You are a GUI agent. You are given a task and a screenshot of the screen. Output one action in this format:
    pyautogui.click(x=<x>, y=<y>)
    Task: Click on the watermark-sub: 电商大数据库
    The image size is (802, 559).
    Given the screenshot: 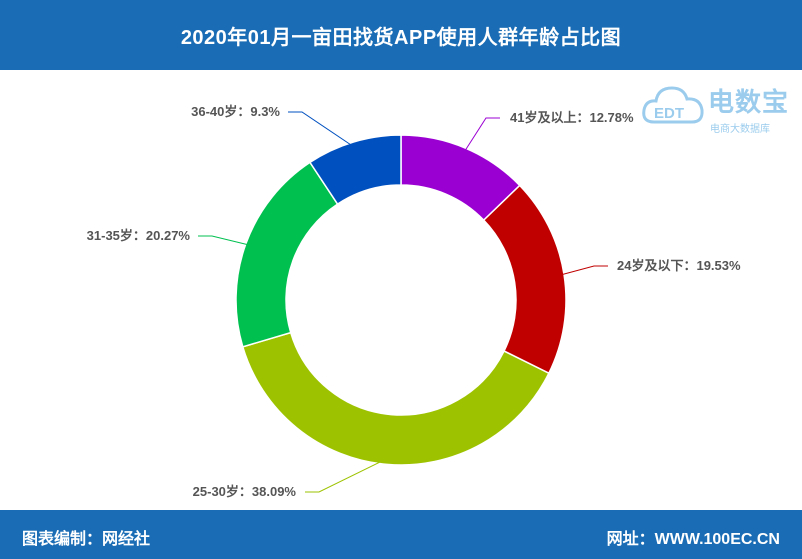 What is the action you would take?
    pyautogui.click(x=740, y=129)
    